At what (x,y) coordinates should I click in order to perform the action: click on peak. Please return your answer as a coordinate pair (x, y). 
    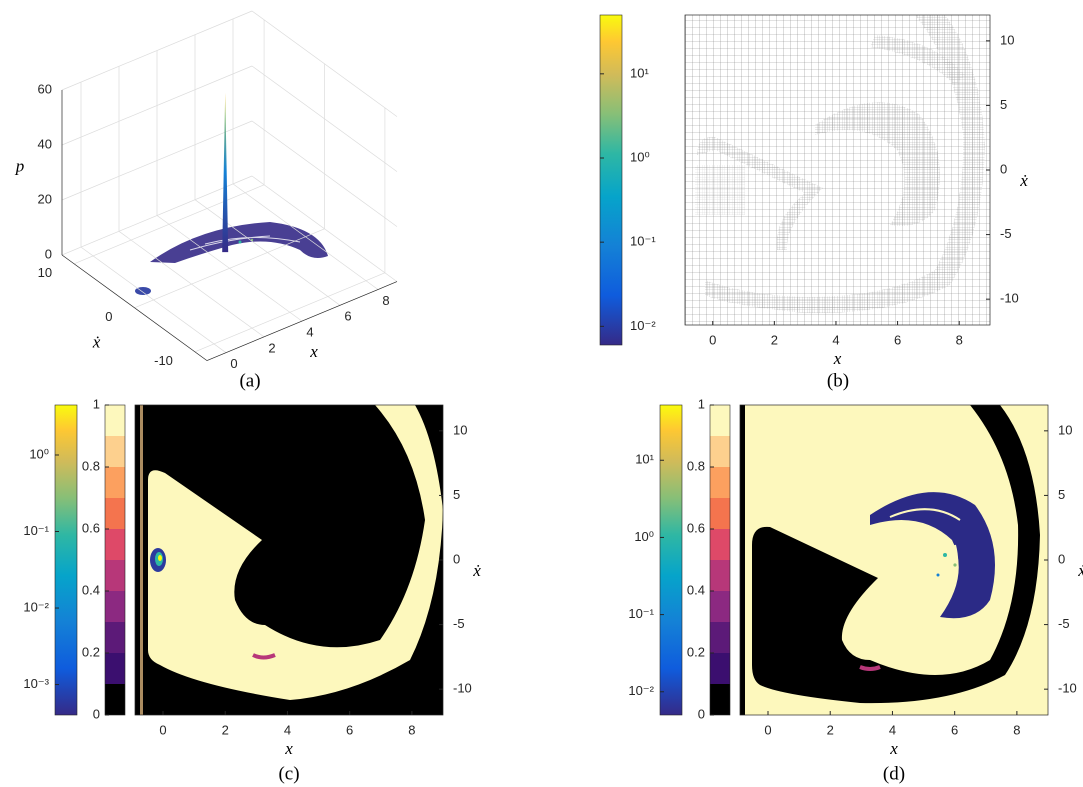
    Looking at the image, I should click on (225, 172).